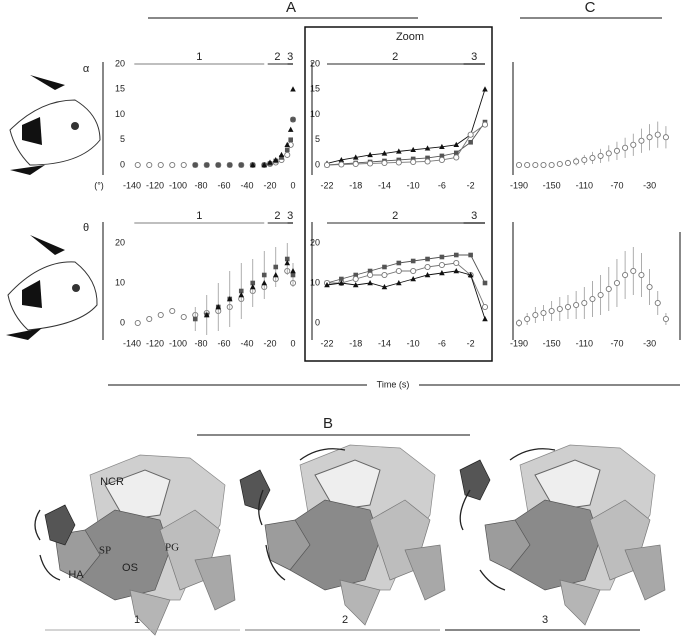 The image size is (685, 637). Describe the element at coordinates (584, 343) in the screenshot. I see `x-tick-label: -110` at that location.